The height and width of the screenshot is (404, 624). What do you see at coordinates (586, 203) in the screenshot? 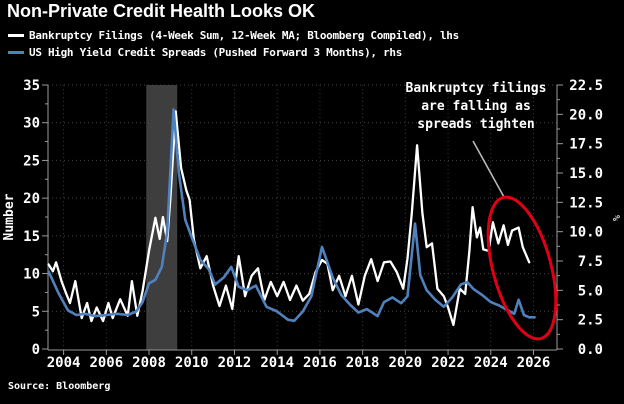
I see `right-axis-tick-label: 12.5` at bounding box center [586, 203].